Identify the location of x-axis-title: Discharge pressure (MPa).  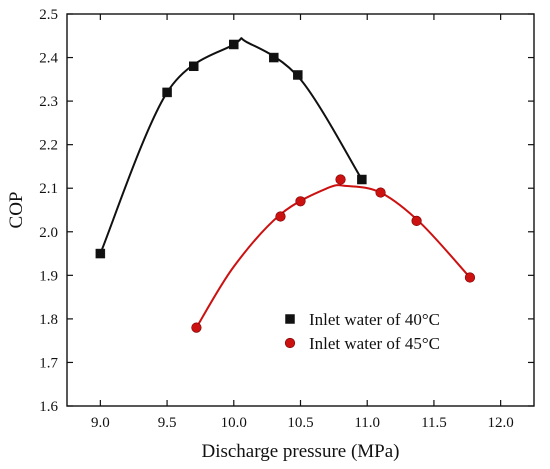
(300, 451).